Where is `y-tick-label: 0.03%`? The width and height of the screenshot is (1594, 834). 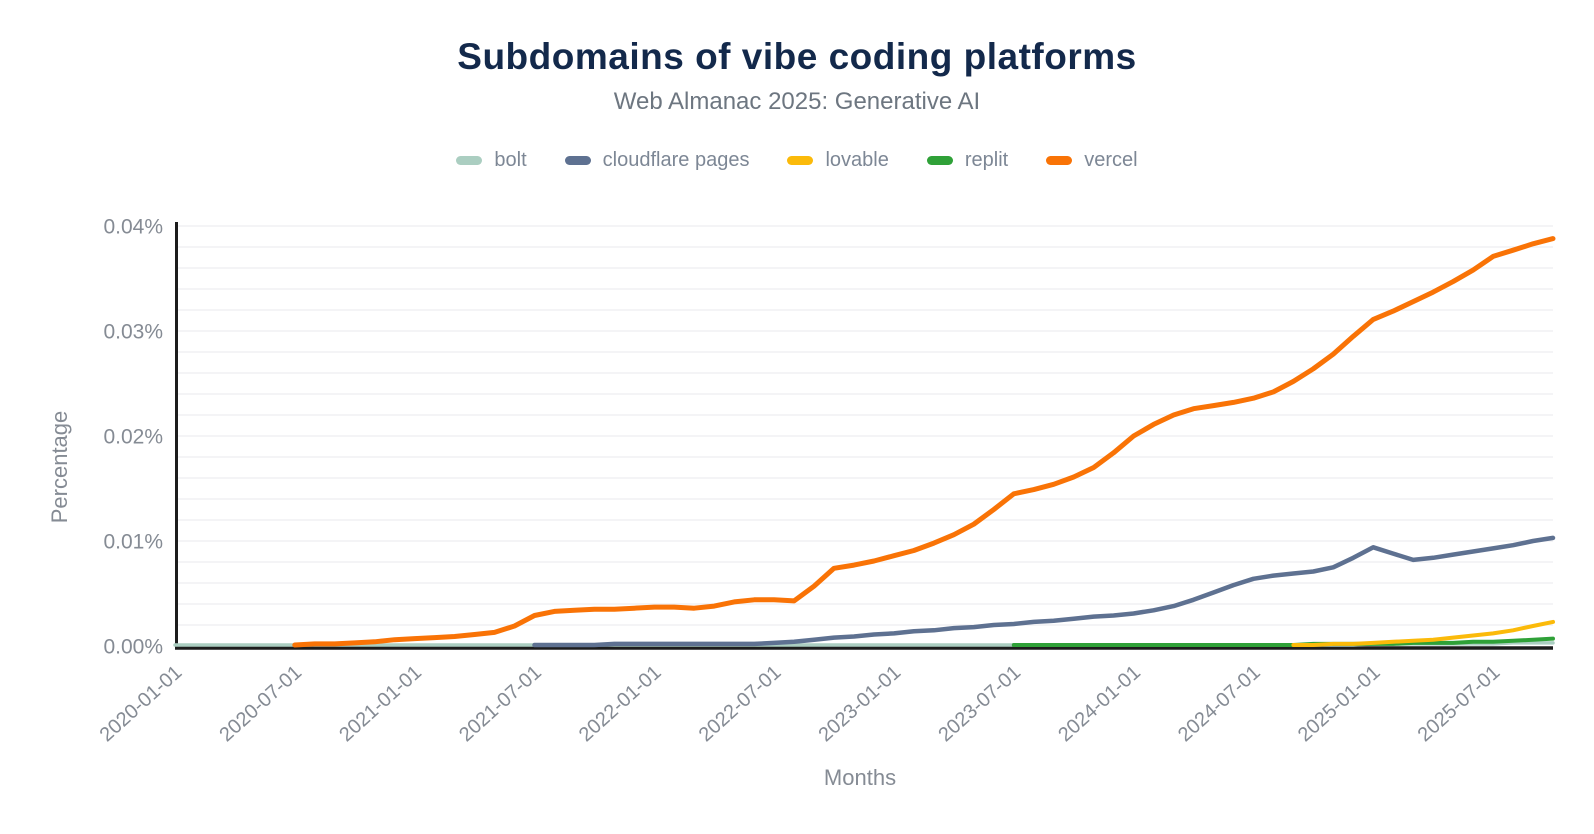 y-tick-label: 0.03% is located at coordinates (133, 332).